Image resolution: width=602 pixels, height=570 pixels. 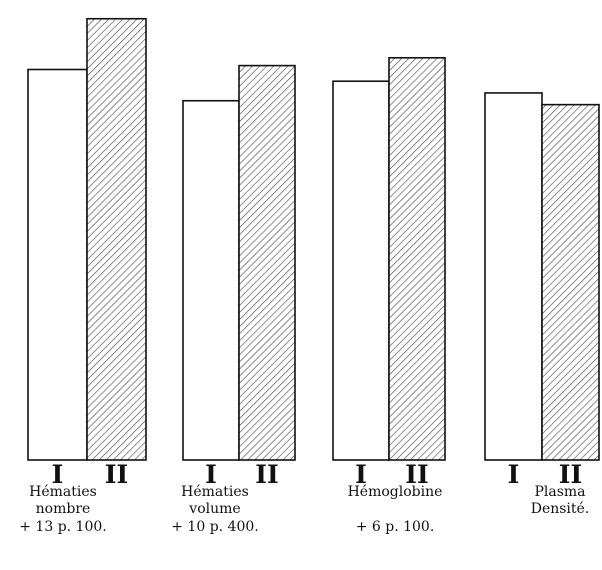 I want to click on bar-label-4-i: I, so click(x=514, y=474).